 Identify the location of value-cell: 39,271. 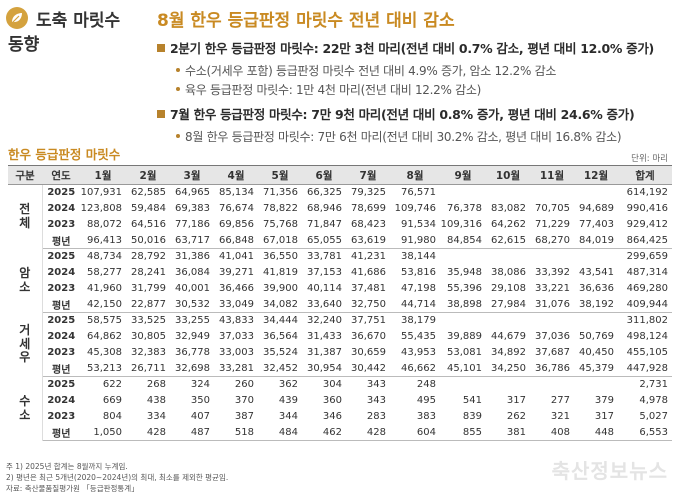
(236, 272).